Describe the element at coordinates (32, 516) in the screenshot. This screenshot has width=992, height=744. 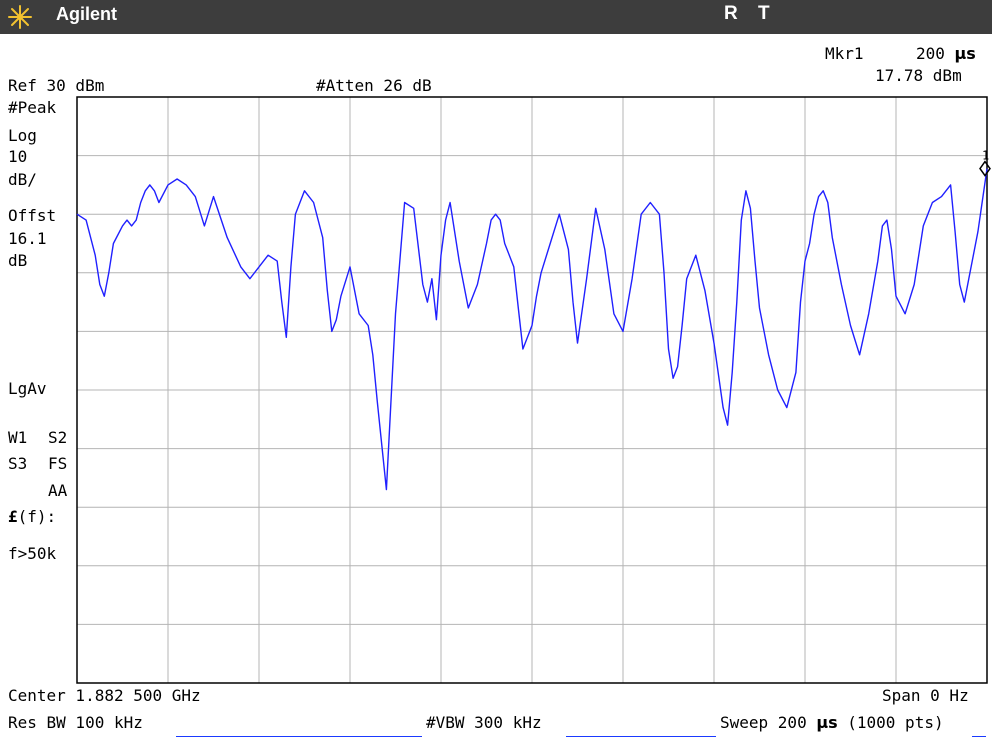
I see `ef-label: £(f):` at that location.